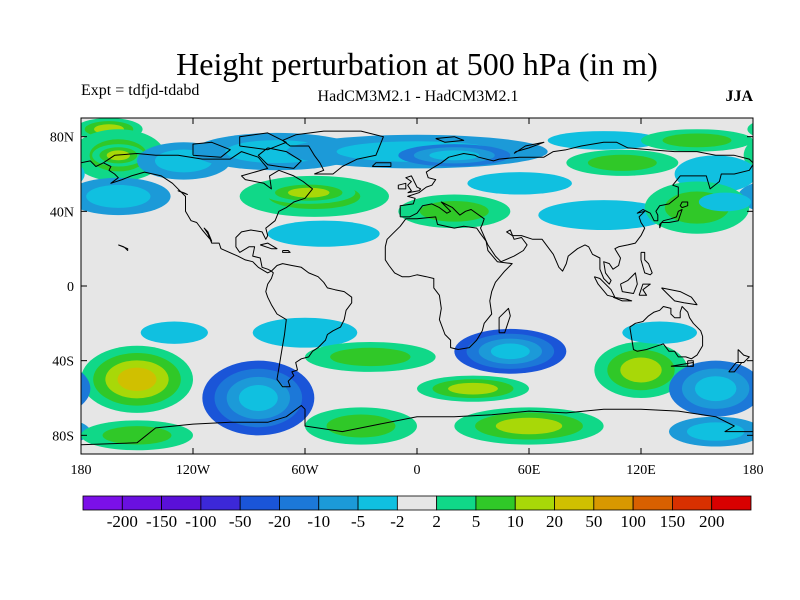 Image resolution: width=800 pixels, height=600 pixels. I want to click on colorbar-label-1: -150, so click(161, 521).